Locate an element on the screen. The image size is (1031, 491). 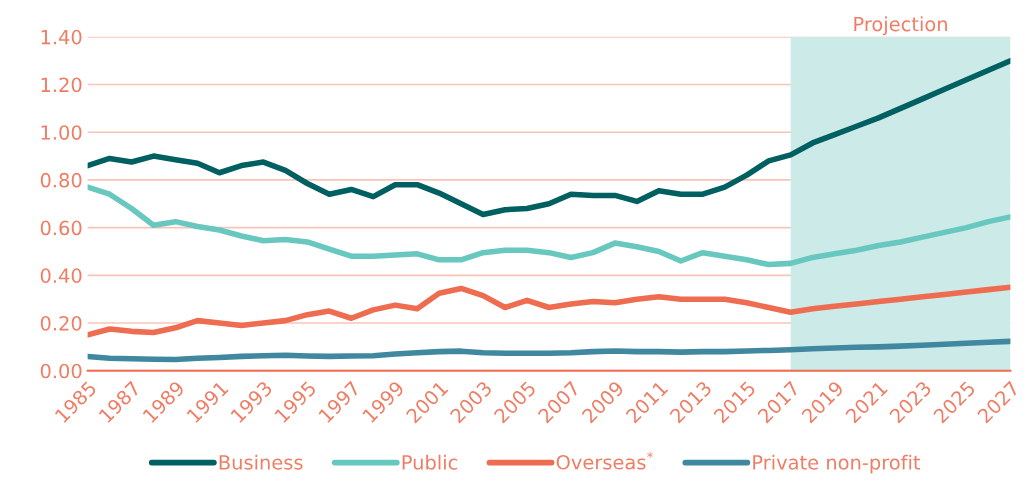
legend-label: Private non-profit is located at coordinates (837, 464).